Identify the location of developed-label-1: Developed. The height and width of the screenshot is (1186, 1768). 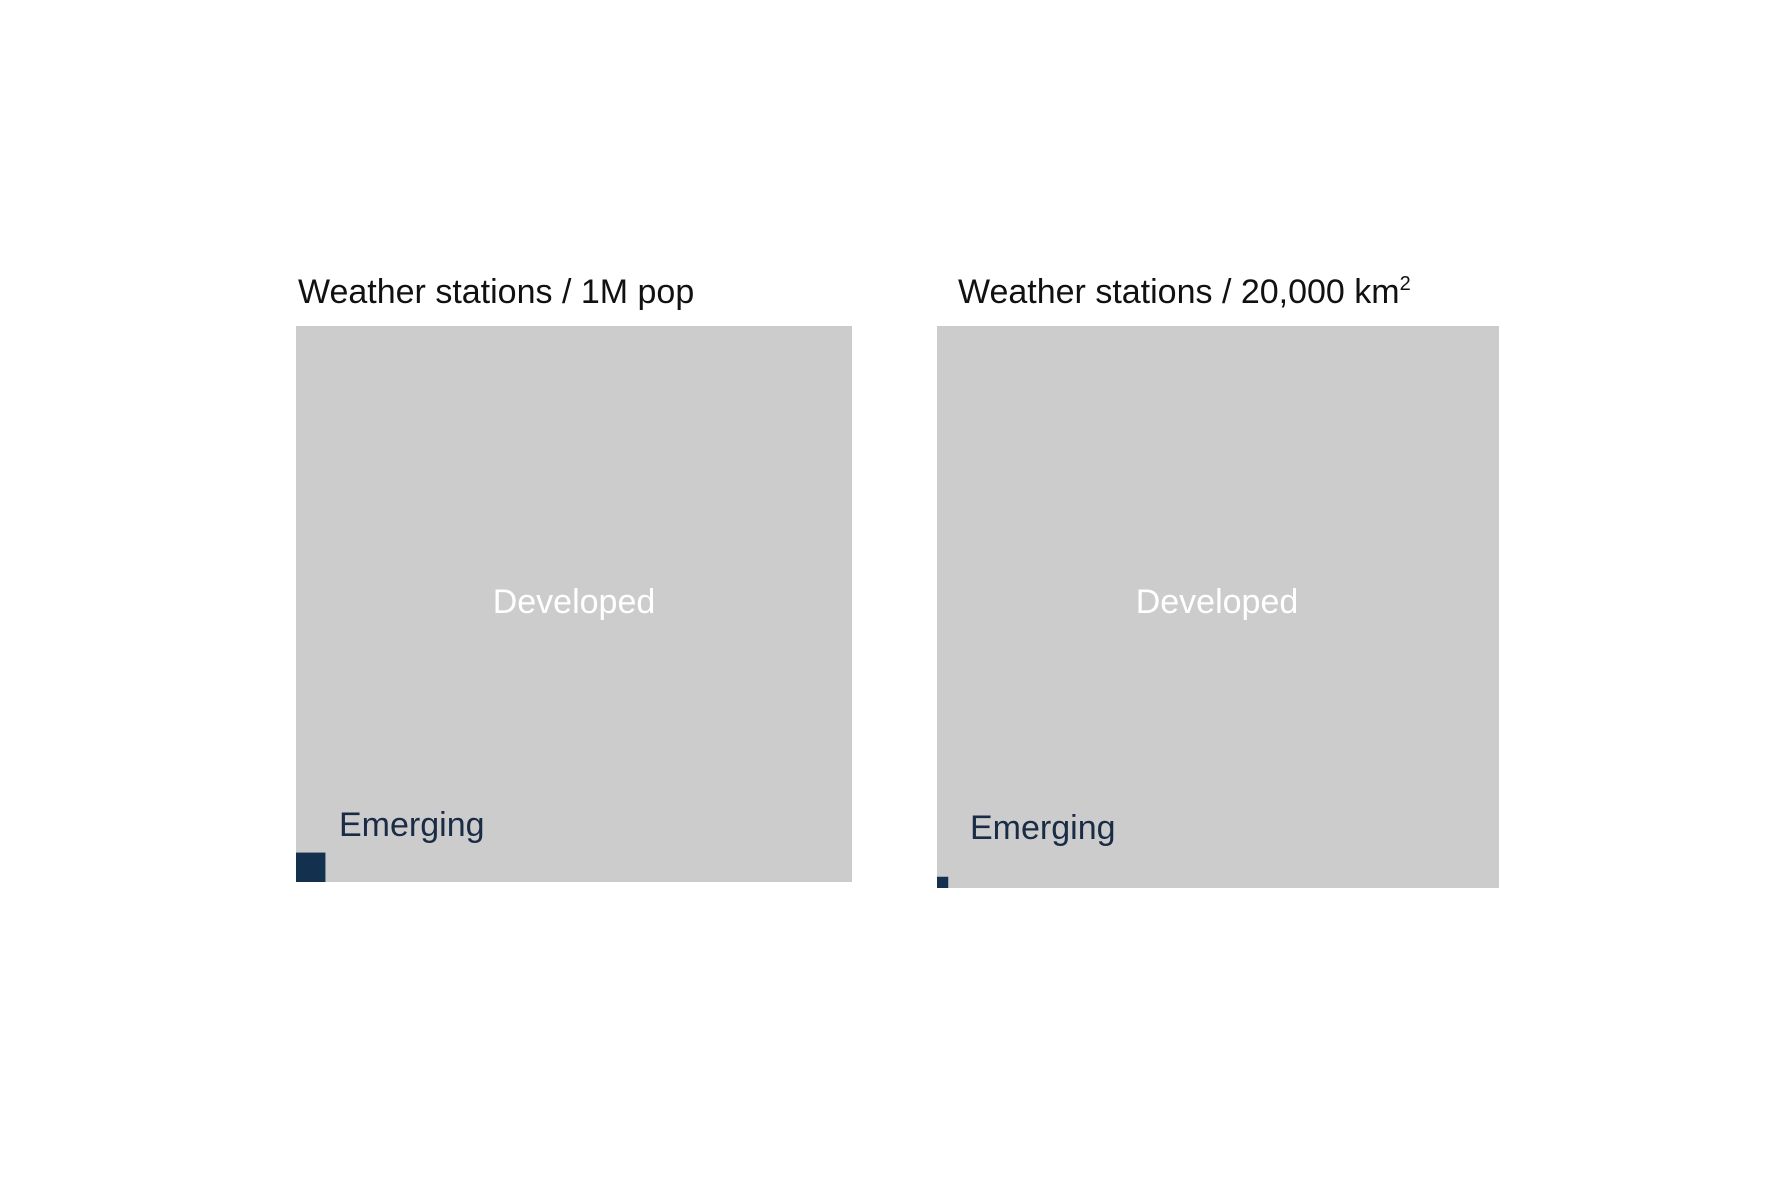
(574, 602).